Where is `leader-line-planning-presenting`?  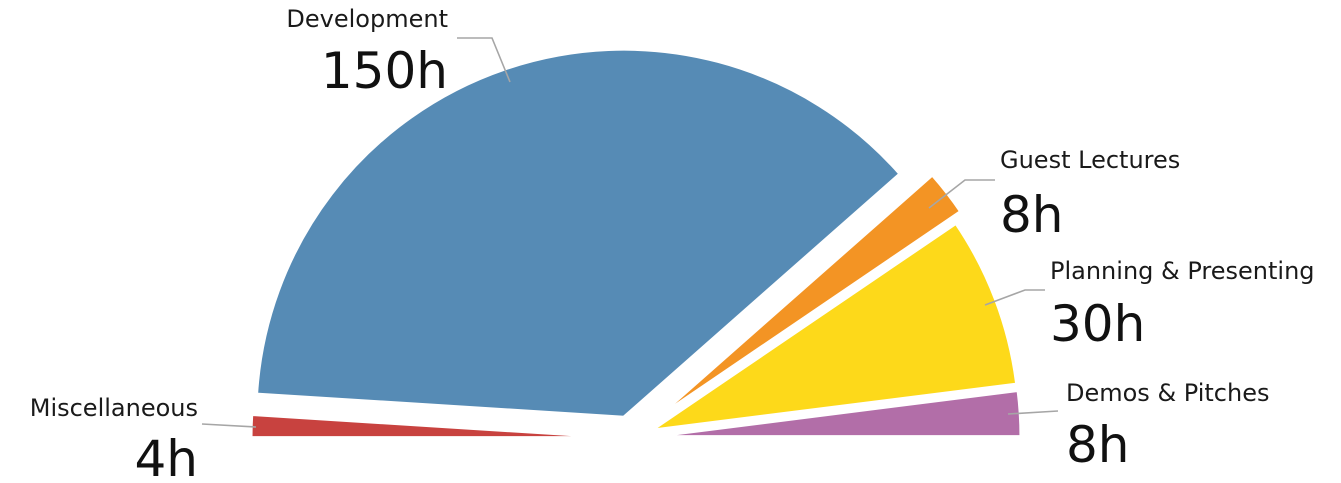
leader-line-planning-presenting is located at coordinates (1014, 297).